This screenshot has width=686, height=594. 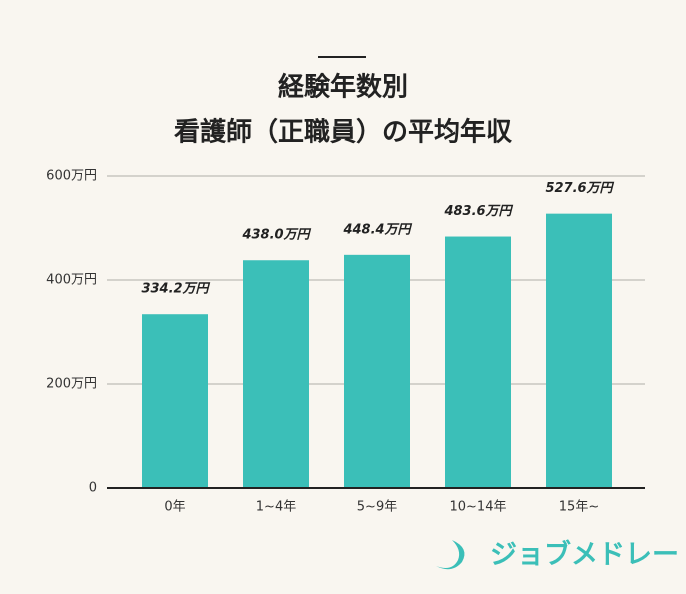 What do you see at coordinates (478, 507) in the screenshot?
I see `x-tick-label: 10~14年` at bounding box center [478, 507].